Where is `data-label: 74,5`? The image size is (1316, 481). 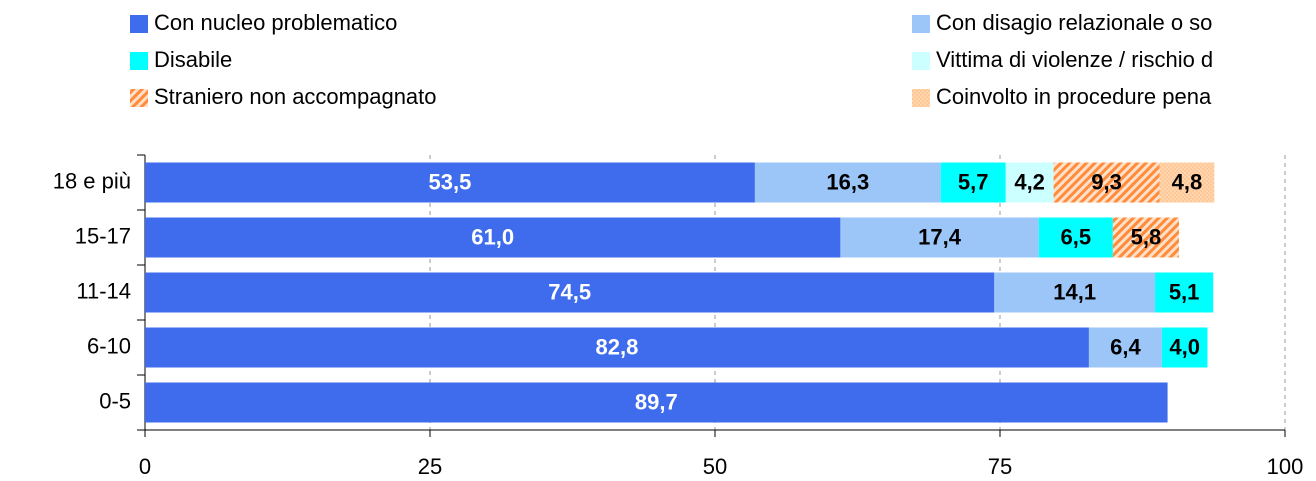 data-label: 74,5 is located at coordinates (569, 291).